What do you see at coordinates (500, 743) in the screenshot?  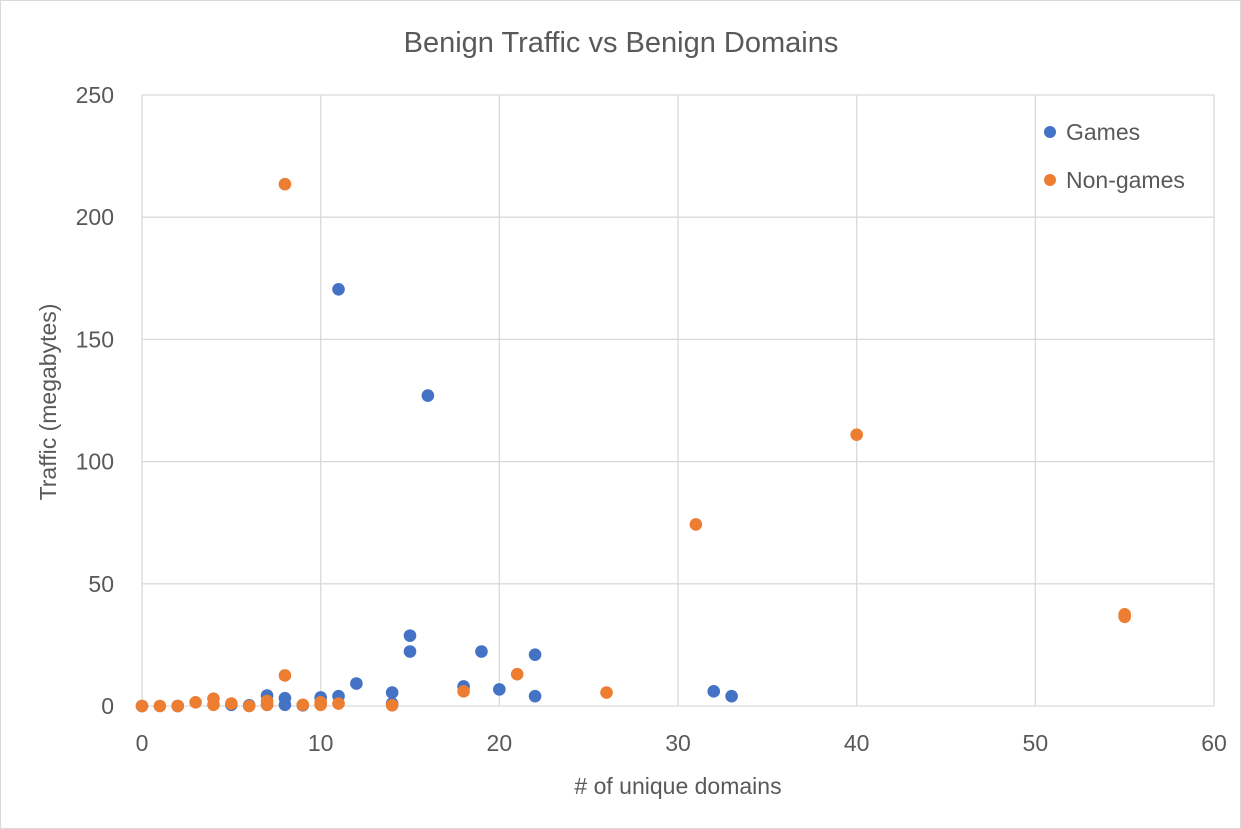 I see `x-tick-label: 20` at bounding box center [500, 743].